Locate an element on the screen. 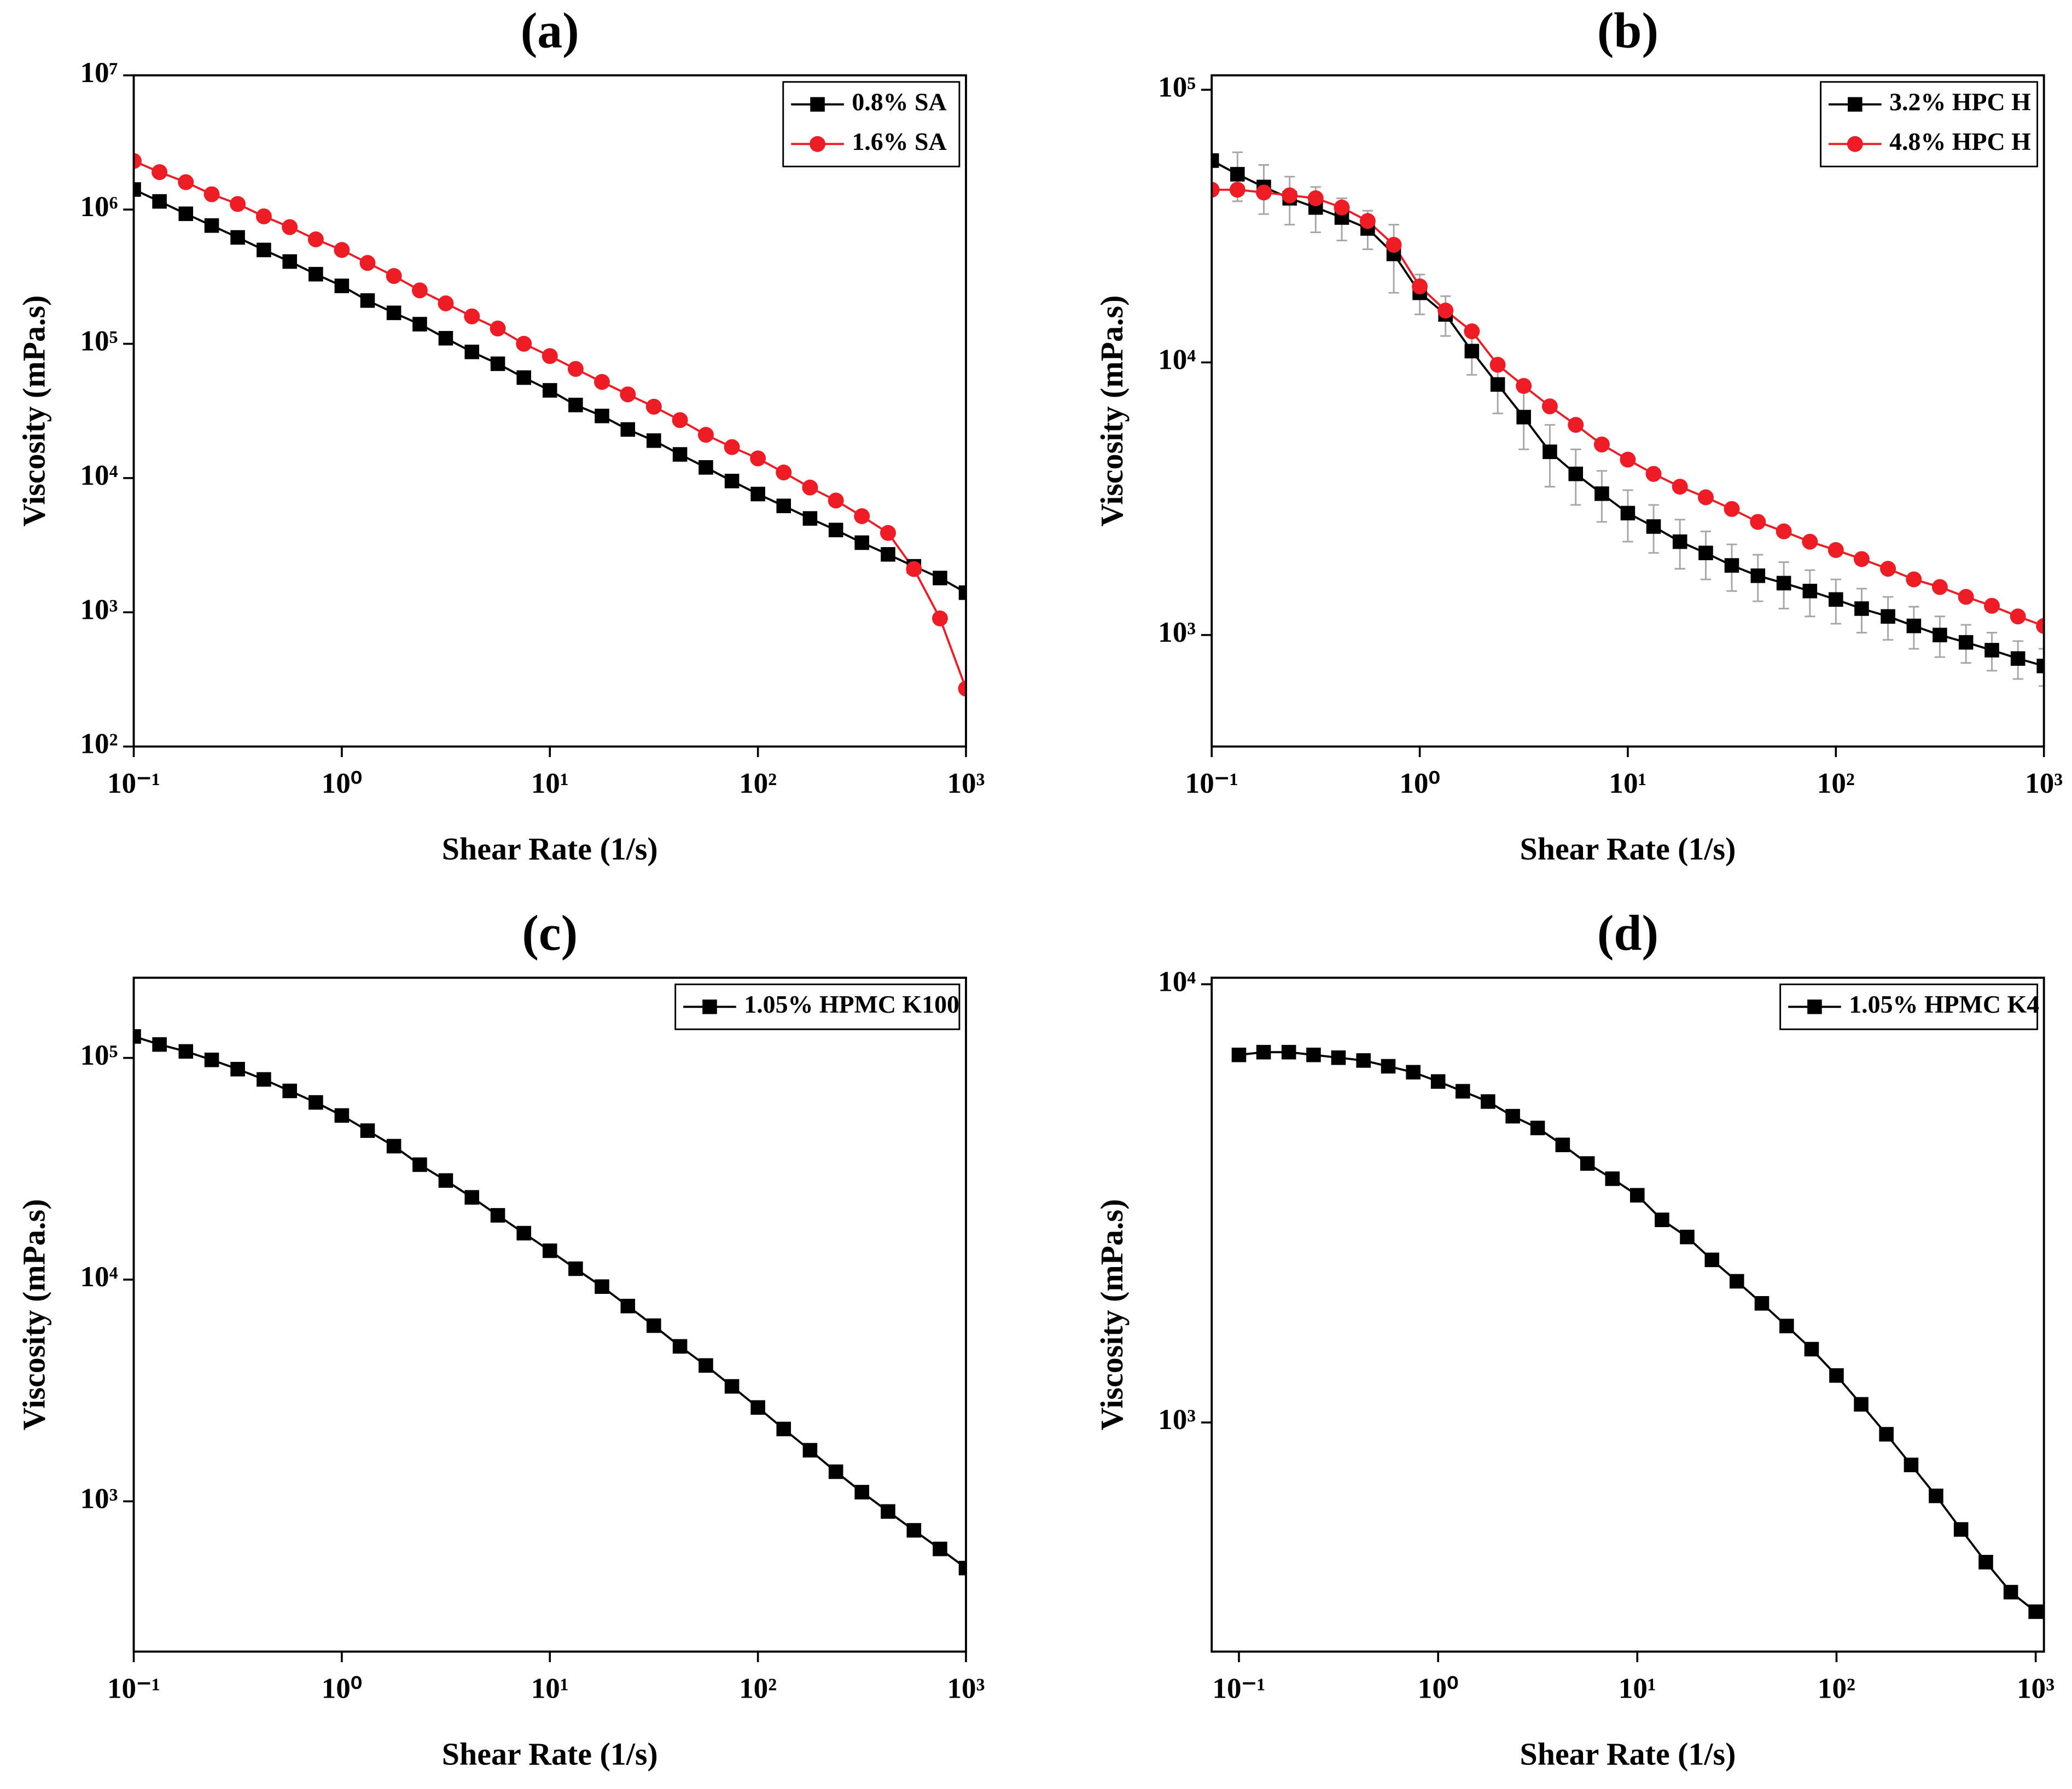 The height and width of the screenshot is (1789, 2072). legend-label: 3.2% HPC H is located at coordinates (1960, 101).